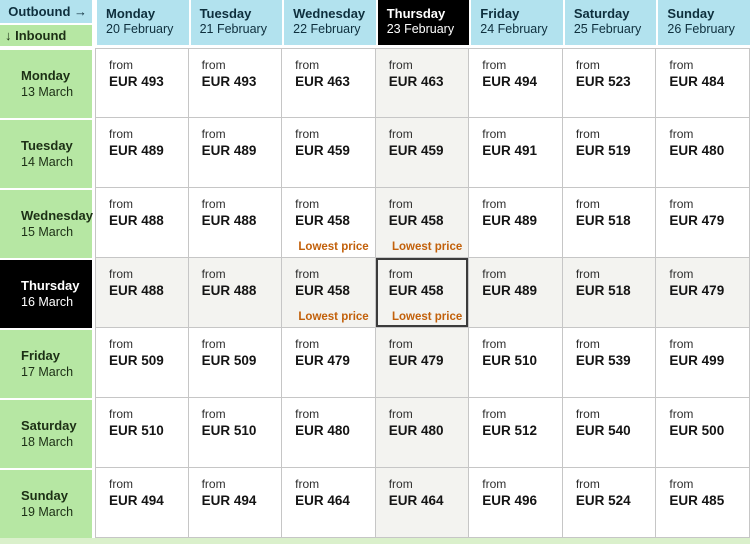 This screenshot has width=750, height=544. What do you see at coordinates (329, 24) in the screenshot?
I see `outbound-header-wednesday: Wednesday 22 February` at bounding box center [329, 24].